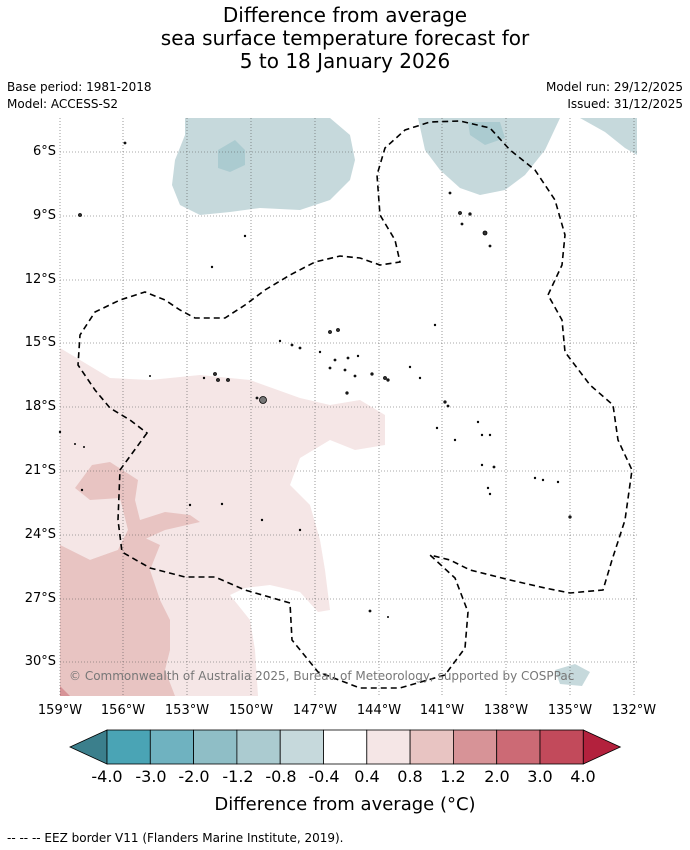 The width and height of the screenshot is (690, 850). Describe the element at coordinates (238, 776) in the screenshot. I see `colorbar-tick-label: -1.2` at that location.